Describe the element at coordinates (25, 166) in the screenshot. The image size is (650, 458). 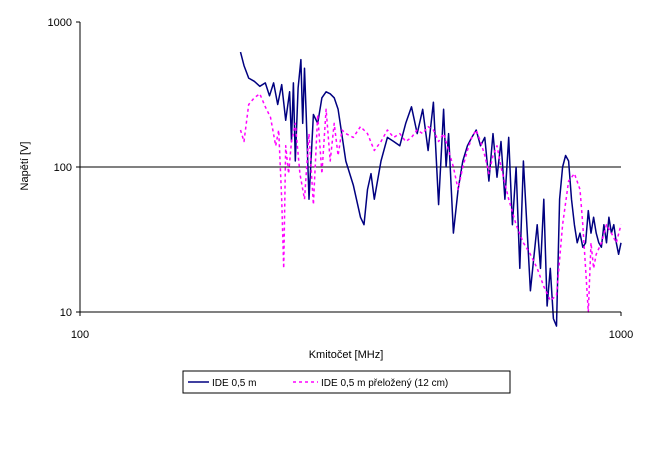
I see `y-axis-label: Napětí [V]` at that location.